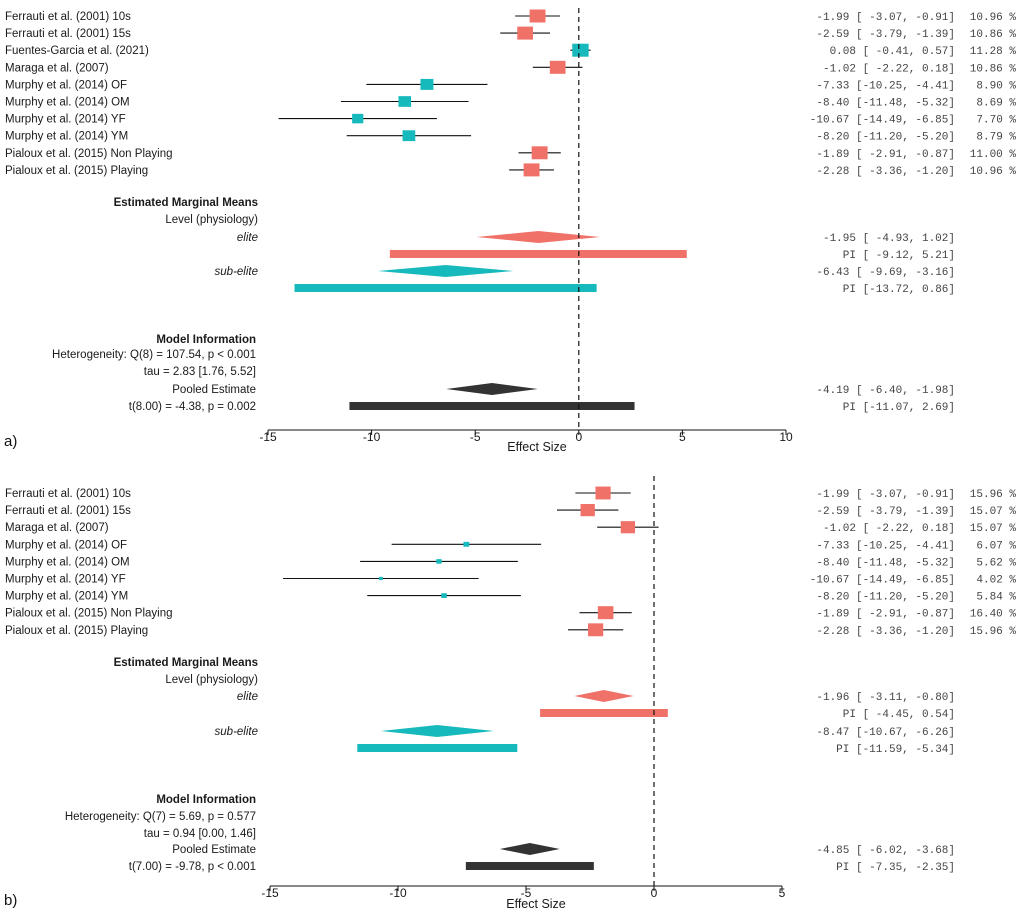 The width and height of the screenshot is (1022, 915). What do you see at coordinates (885, 391) in the screenshot?
I see `pooled-ci-text: -4.19 [ -6.40, -1.98]` at bounding box center [885, 391].